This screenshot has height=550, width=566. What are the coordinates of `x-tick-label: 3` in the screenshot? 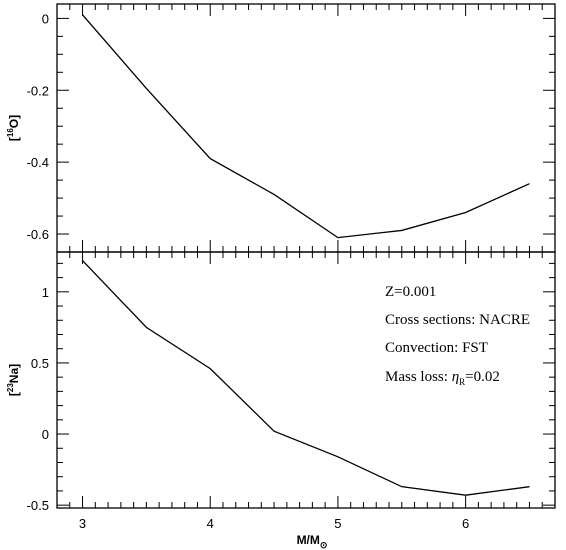 It's located at (82, 523).